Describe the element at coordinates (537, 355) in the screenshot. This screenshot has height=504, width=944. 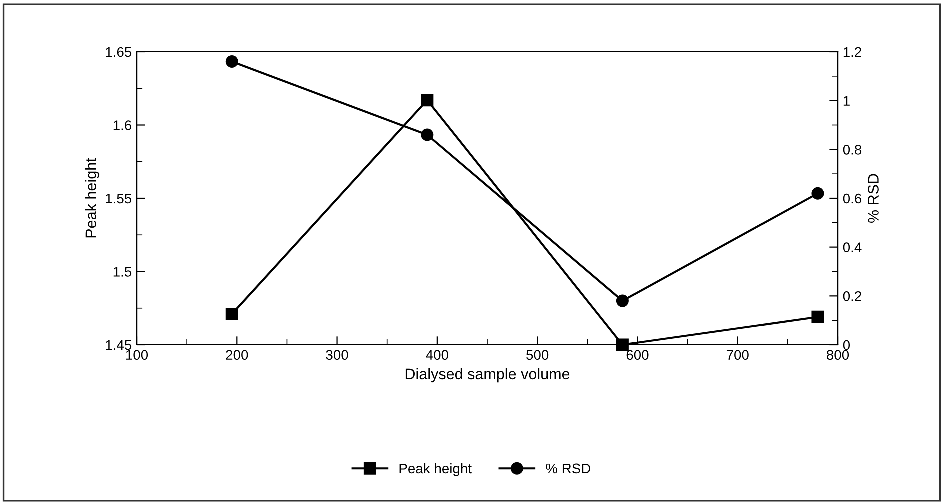
I see `x-tick-label: 500` at that location.